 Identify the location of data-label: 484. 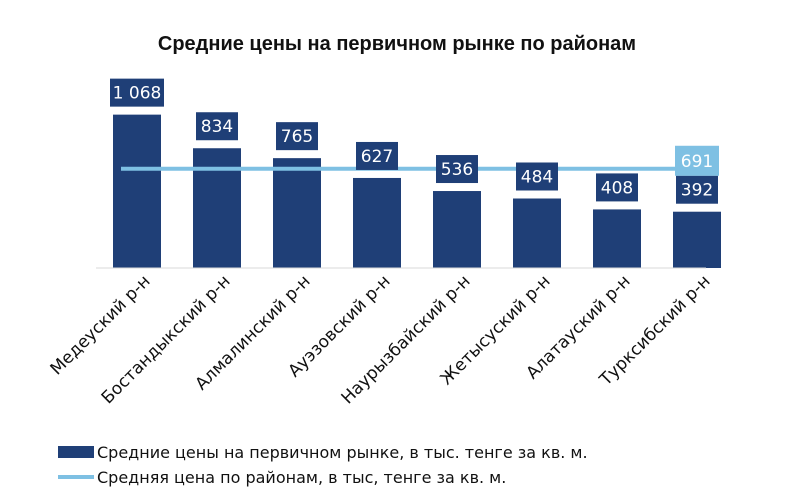
(537, 177).